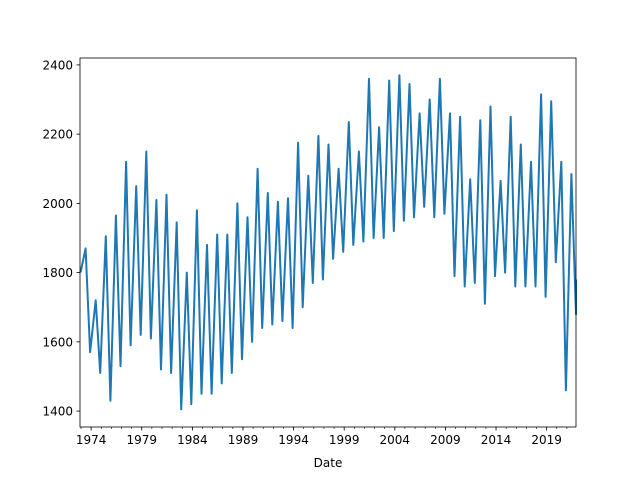  What do you see at coordinates (328, 463) in the screenshot?
I see `x-axis-label: Date` at bounding box center [328, 463].